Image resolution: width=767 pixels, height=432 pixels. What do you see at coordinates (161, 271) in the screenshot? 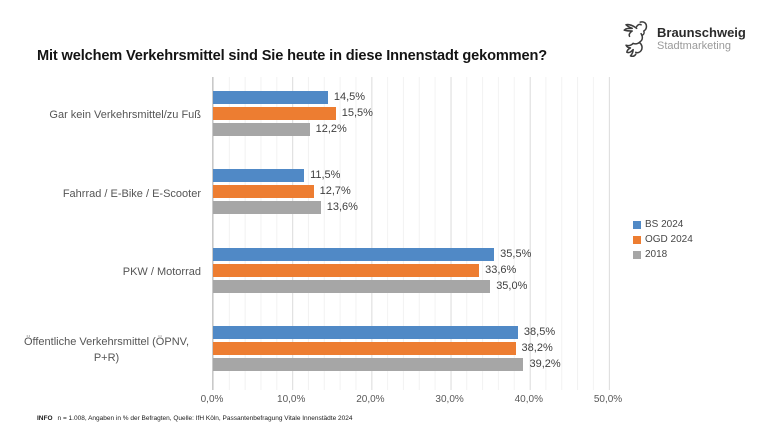
I see `category-label-line: PKW / Motorrad` at bounding box center [161, 271].